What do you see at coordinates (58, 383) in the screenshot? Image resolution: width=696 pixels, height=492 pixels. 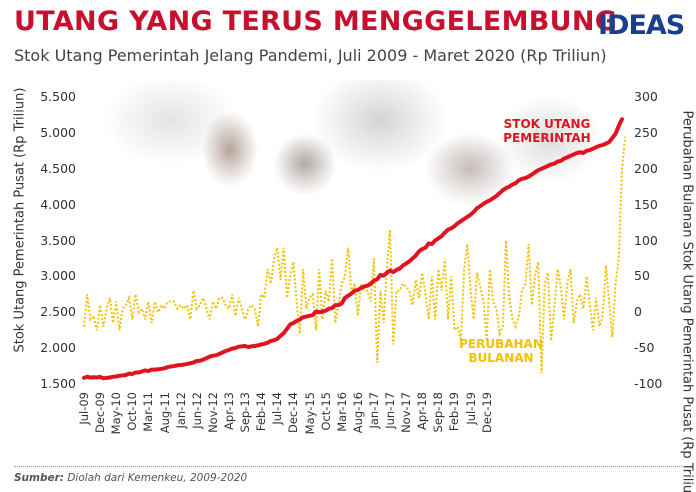 I see `left-tick-label: 1.500` at bounding box center [58, 383].